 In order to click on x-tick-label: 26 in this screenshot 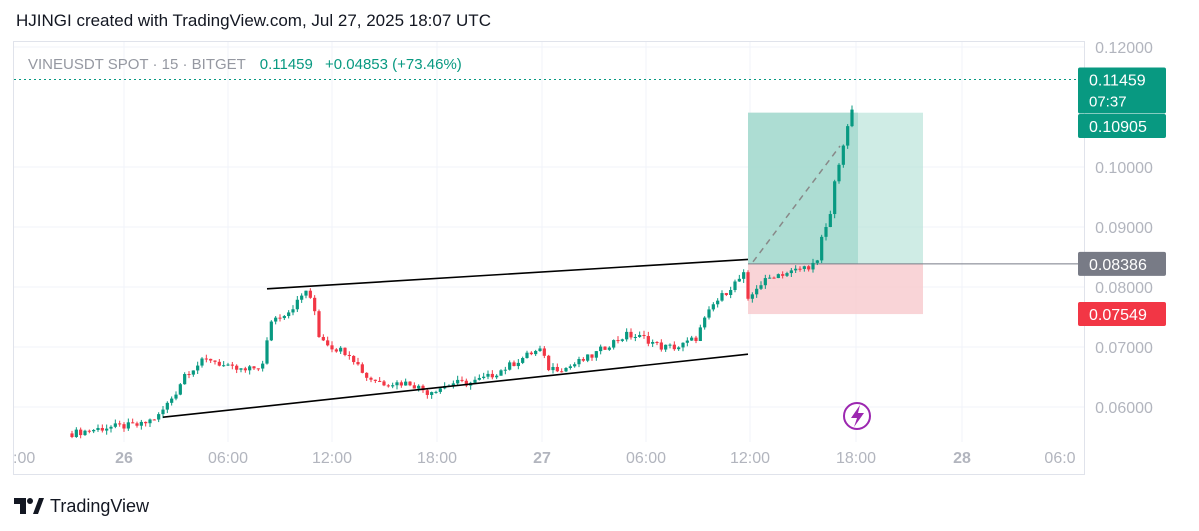, I will do `click(124, 458)`.